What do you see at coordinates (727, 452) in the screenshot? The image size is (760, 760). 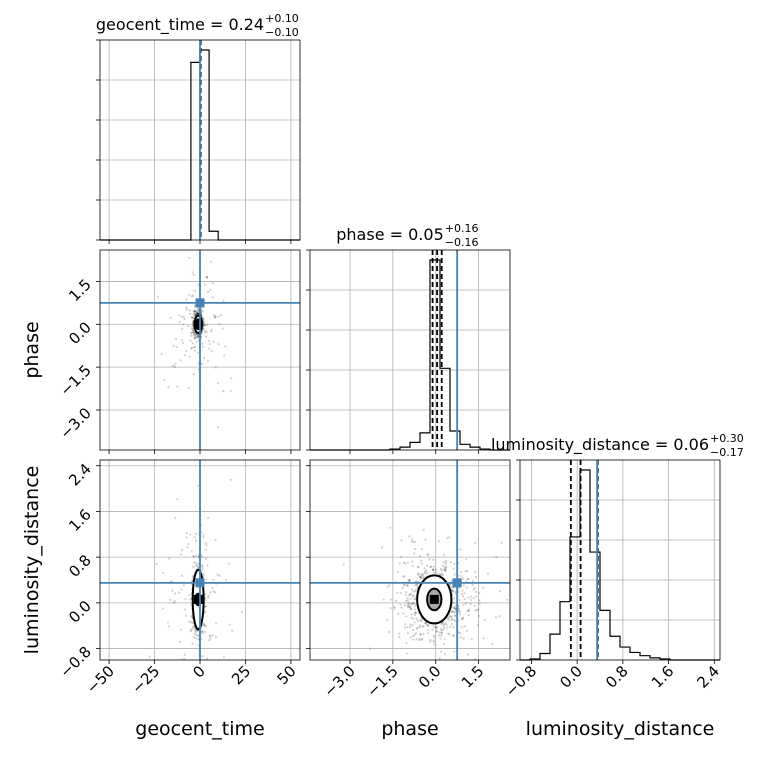 I see `title-minus: −0.17` at bounding box center [727, 452].